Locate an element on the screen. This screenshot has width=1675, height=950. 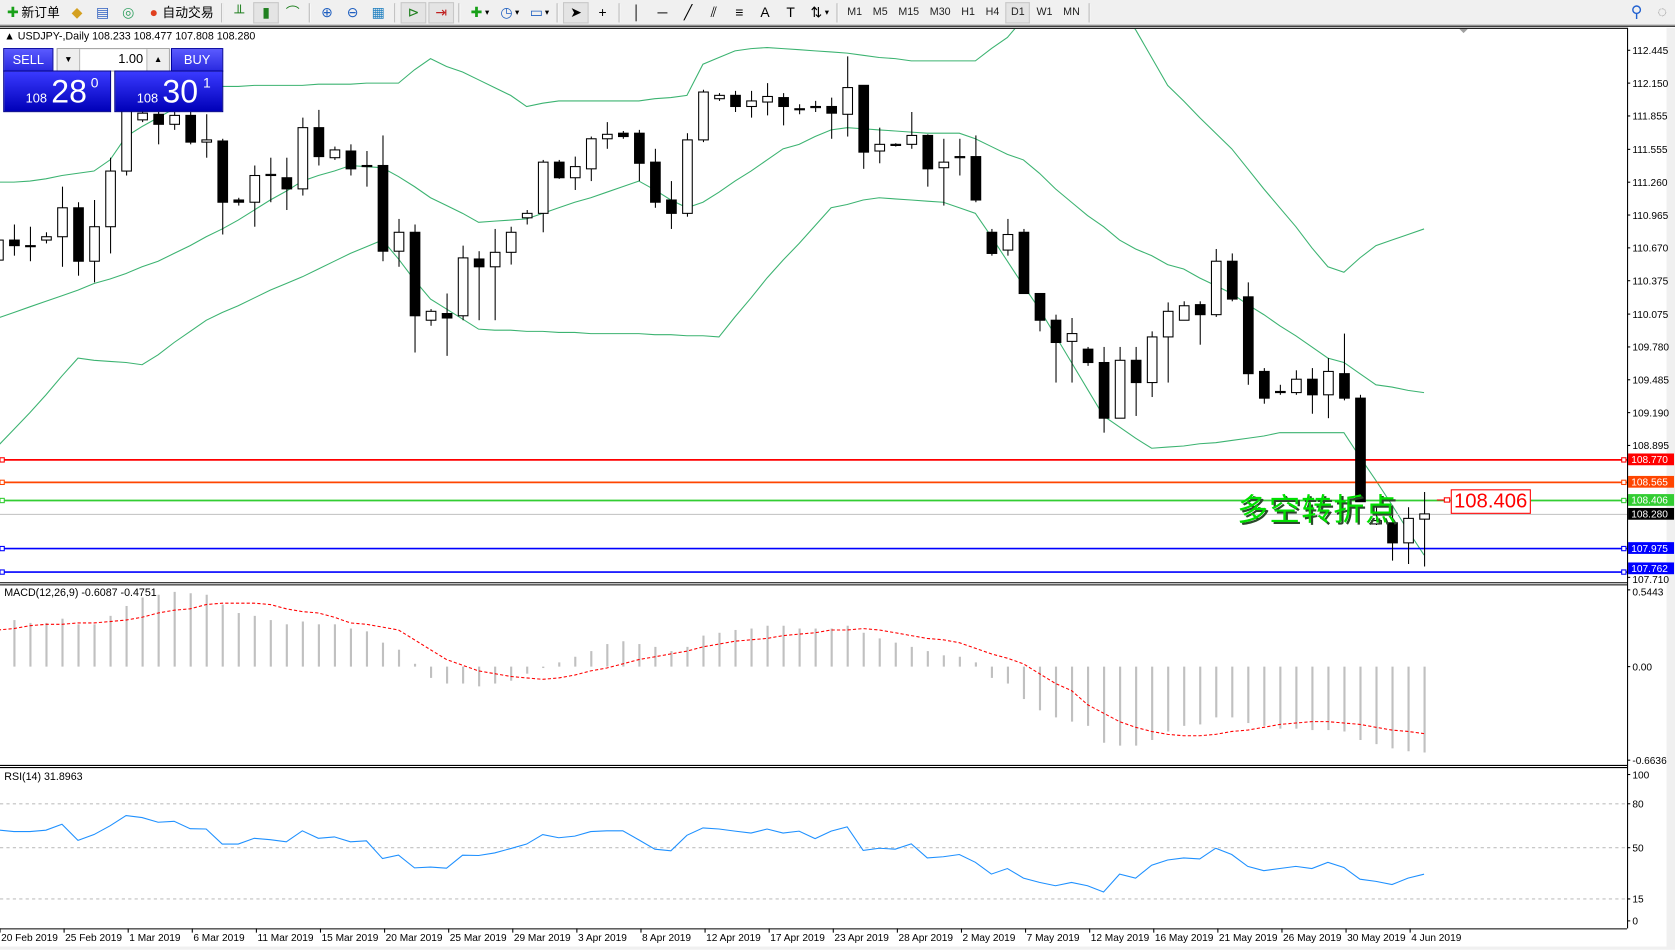
search-icon: ⚲ is located at coordinates (1636, 11).